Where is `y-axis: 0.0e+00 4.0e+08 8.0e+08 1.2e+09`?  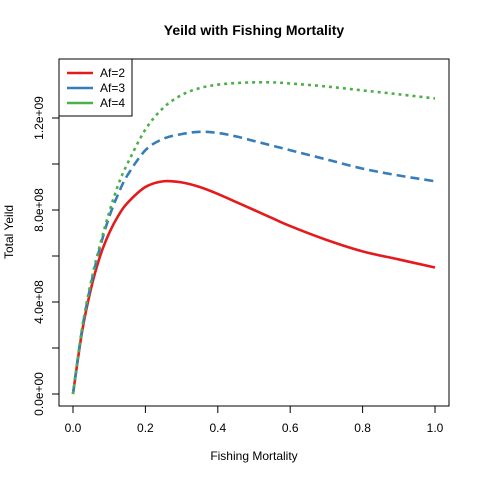 y-axis: 0.0e+00 4.0e+08 8.0e+08 1.2e+09 is located at coordinates (46, 256).